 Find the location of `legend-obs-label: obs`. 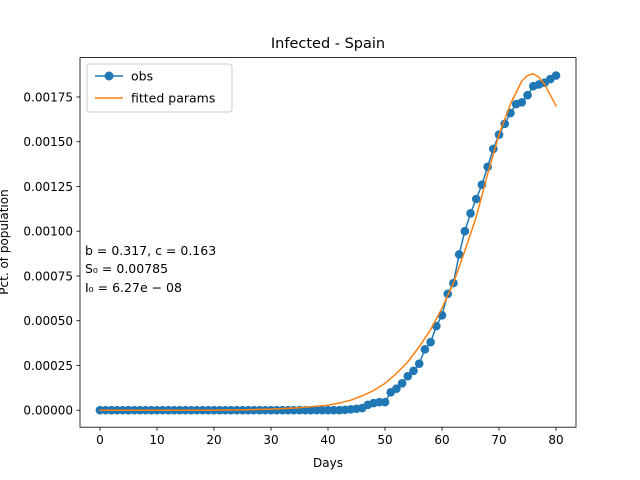

legend-obs-label: obs is located at coordinates (142, 76).